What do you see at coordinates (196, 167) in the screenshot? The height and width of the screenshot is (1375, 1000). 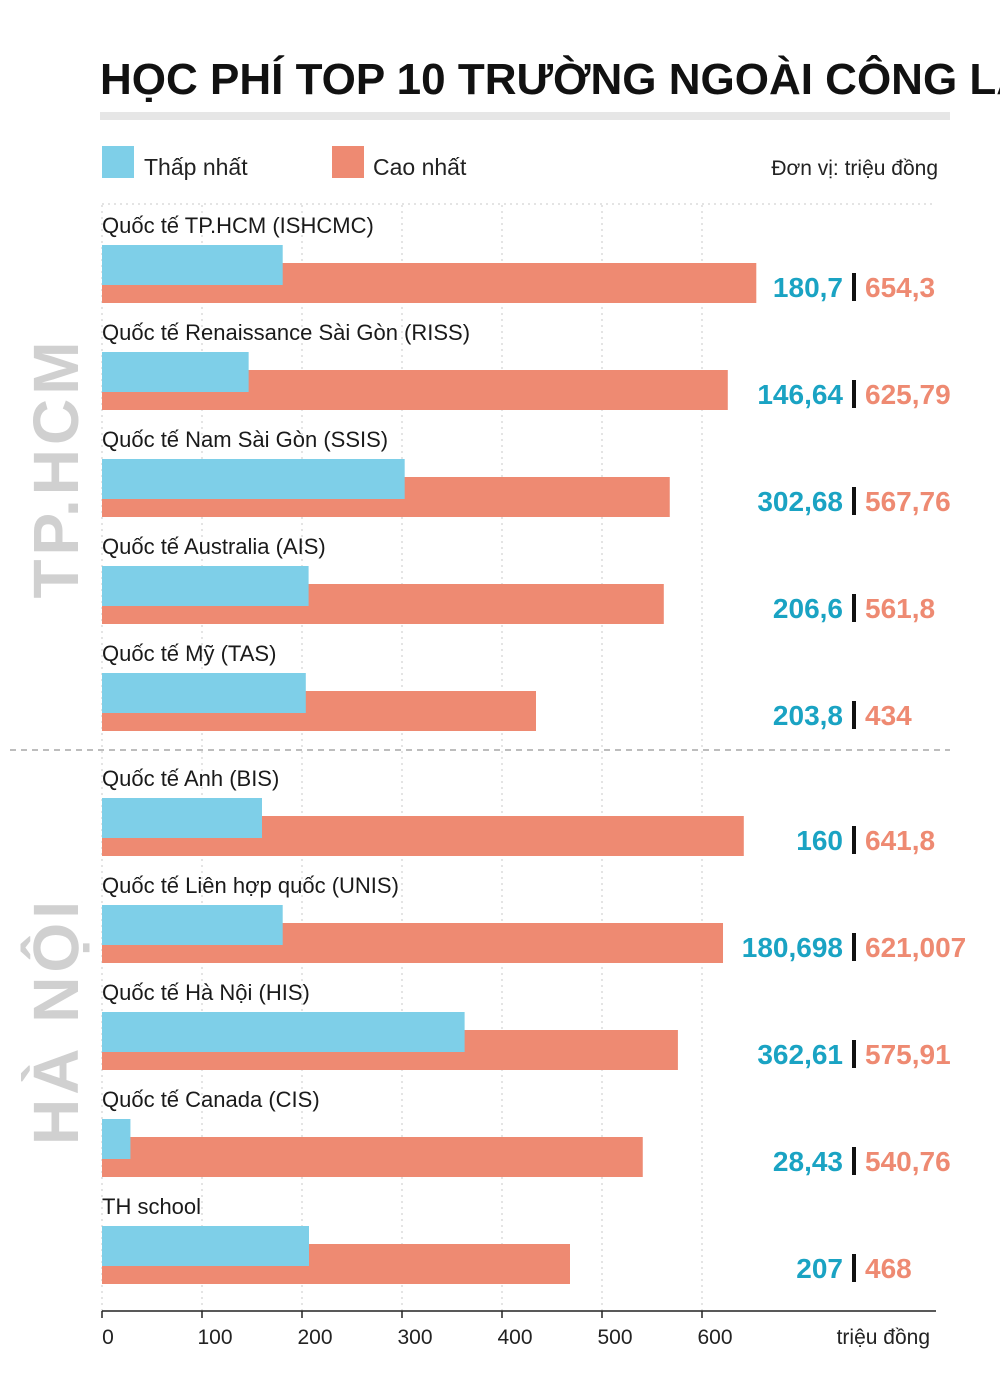 I see `legend-min-label: Thấp nhất` at bounding box center [196, 167].